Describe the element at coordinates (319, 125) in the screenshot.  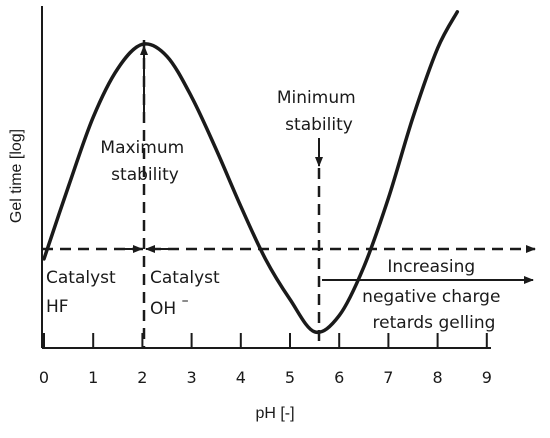
I see `minimum-stability-line-2: stability` at that location.